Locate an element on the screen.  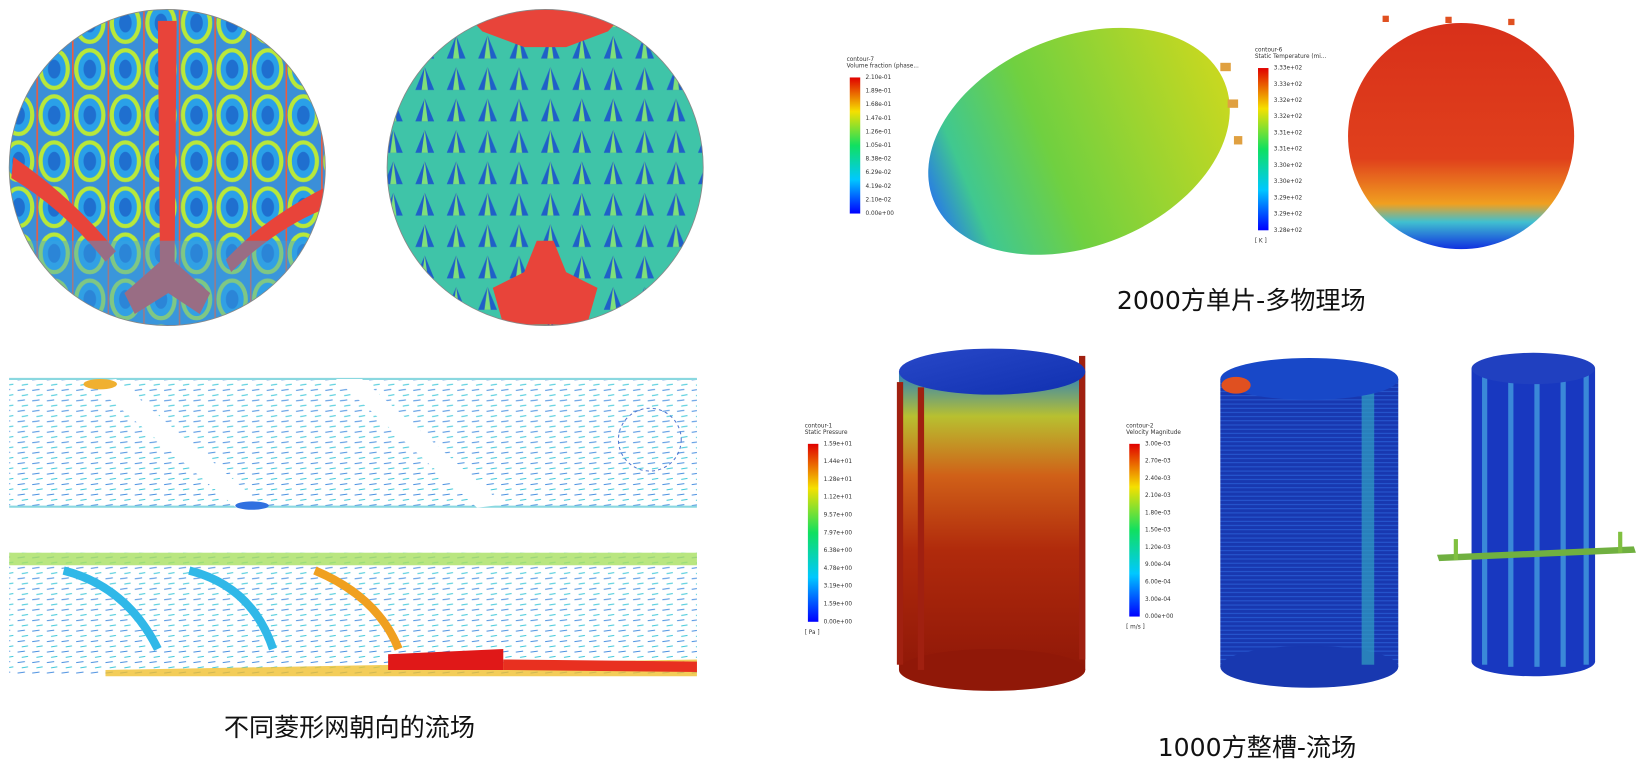
legend-tick: 1.20e-03 is located at coordinates (1158, 548).